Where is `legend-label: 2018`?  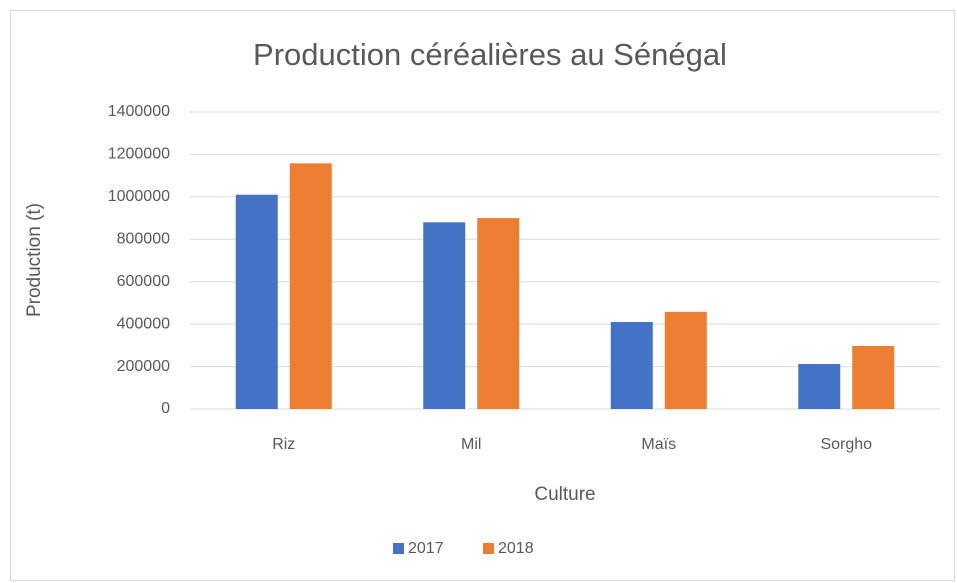 legend-label: 2018 is located at coordinates (516, 548).